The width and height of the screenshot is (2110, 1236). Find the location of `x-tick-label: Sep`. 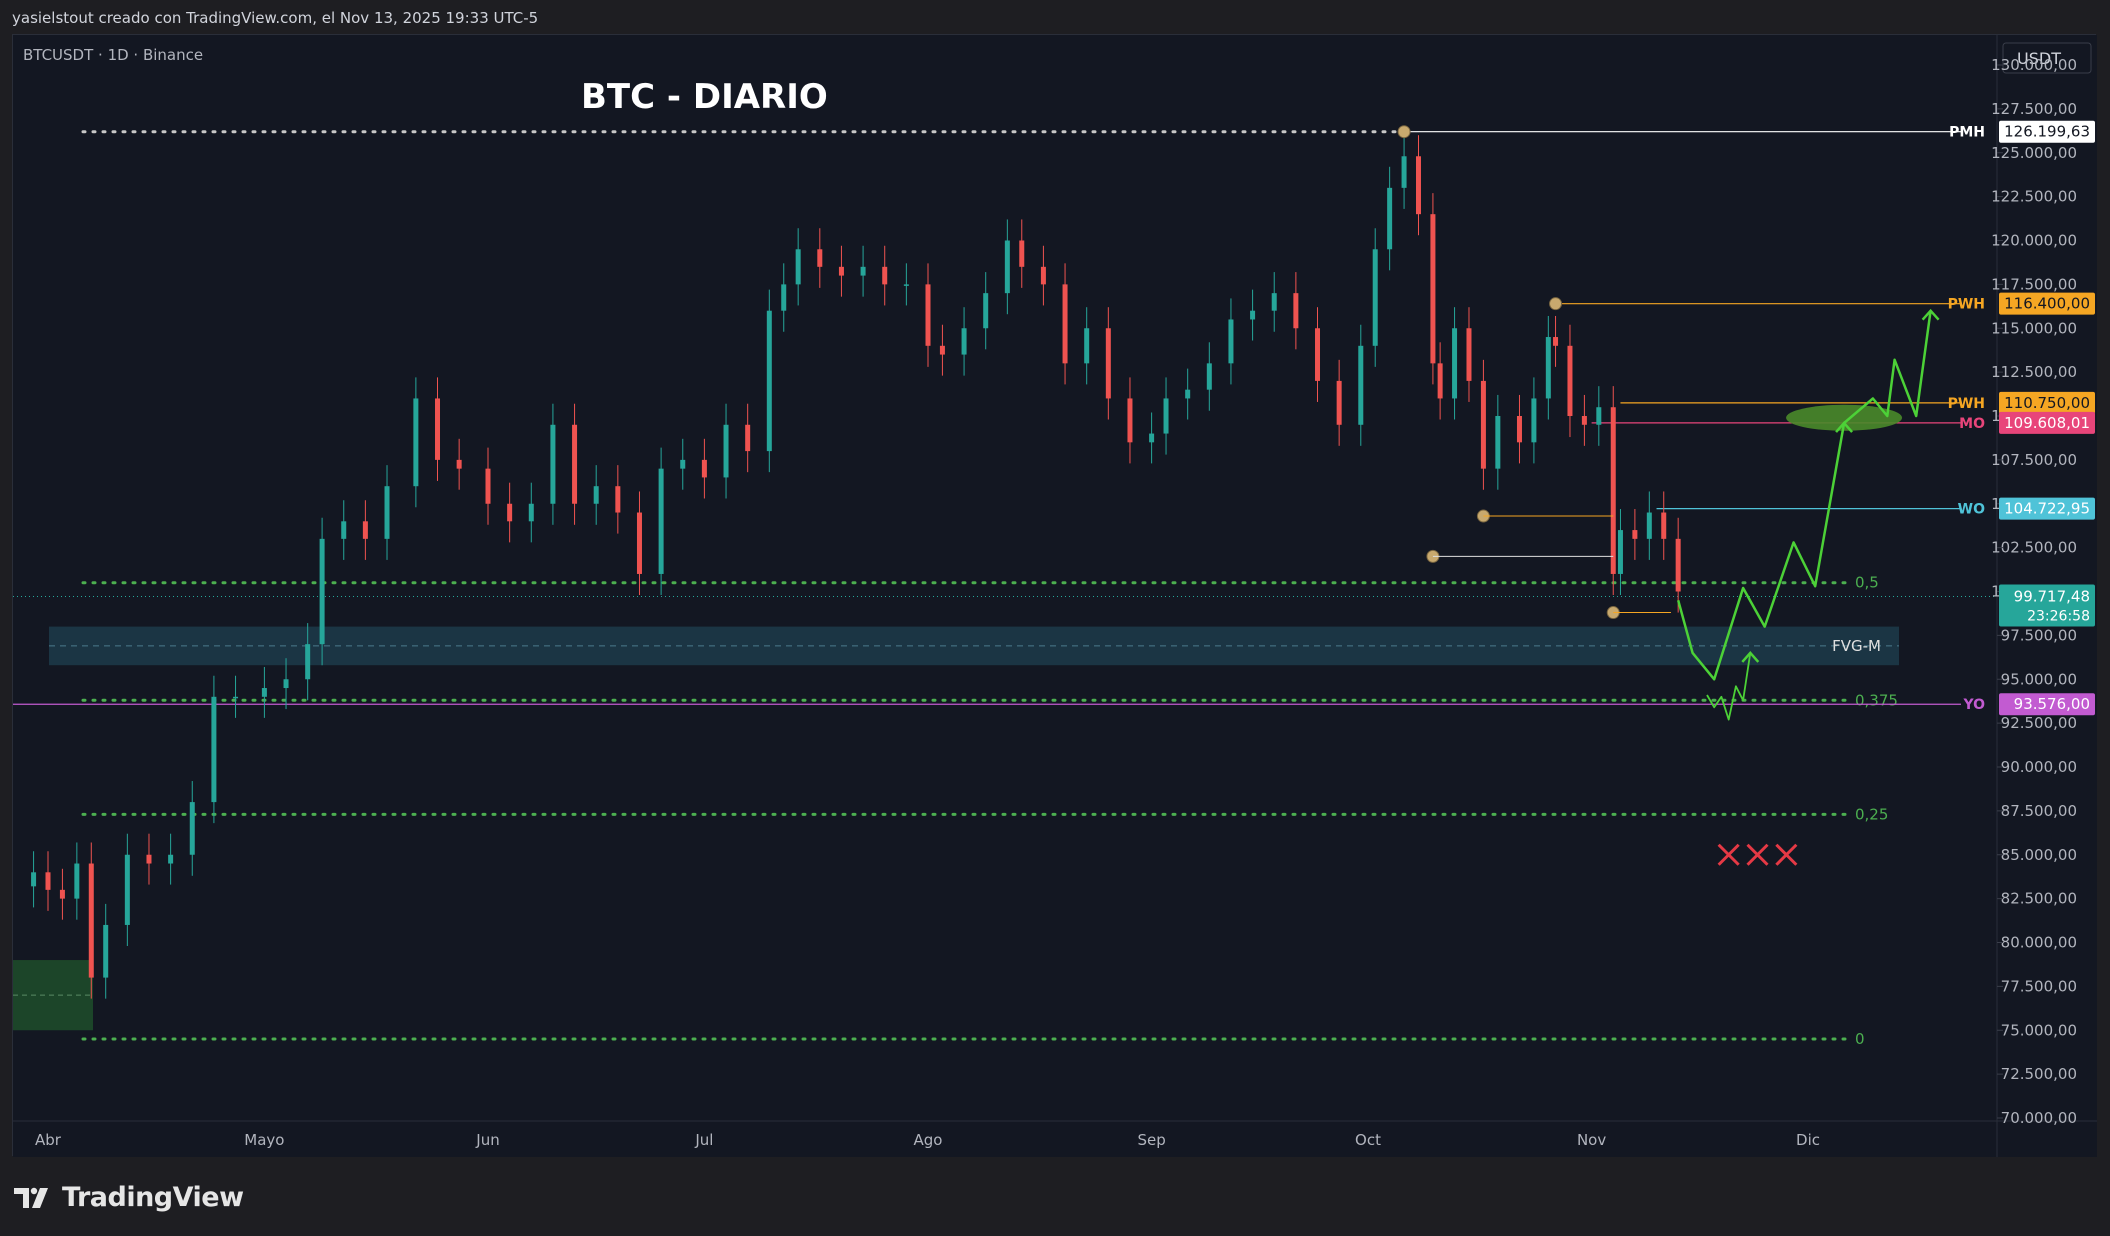

x-tick-label: Sep is located at coordinates (1151, 1140).